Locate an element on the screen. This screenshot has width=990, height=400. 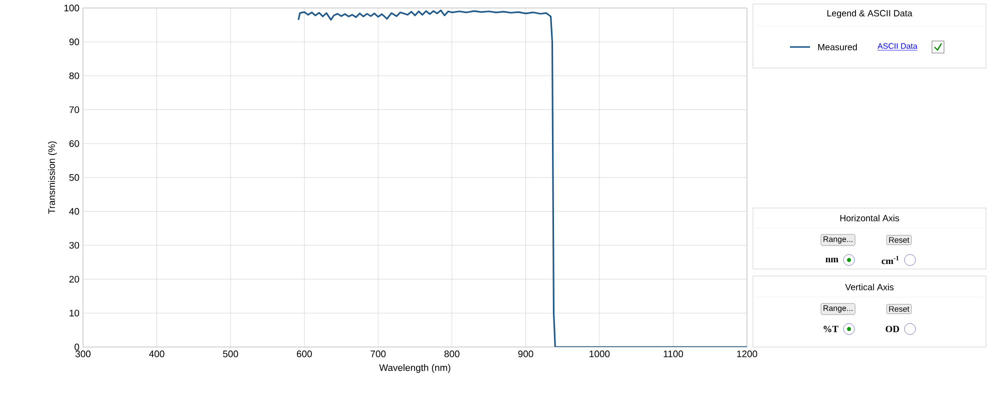
text: %T is located at coordinates (831, 329).